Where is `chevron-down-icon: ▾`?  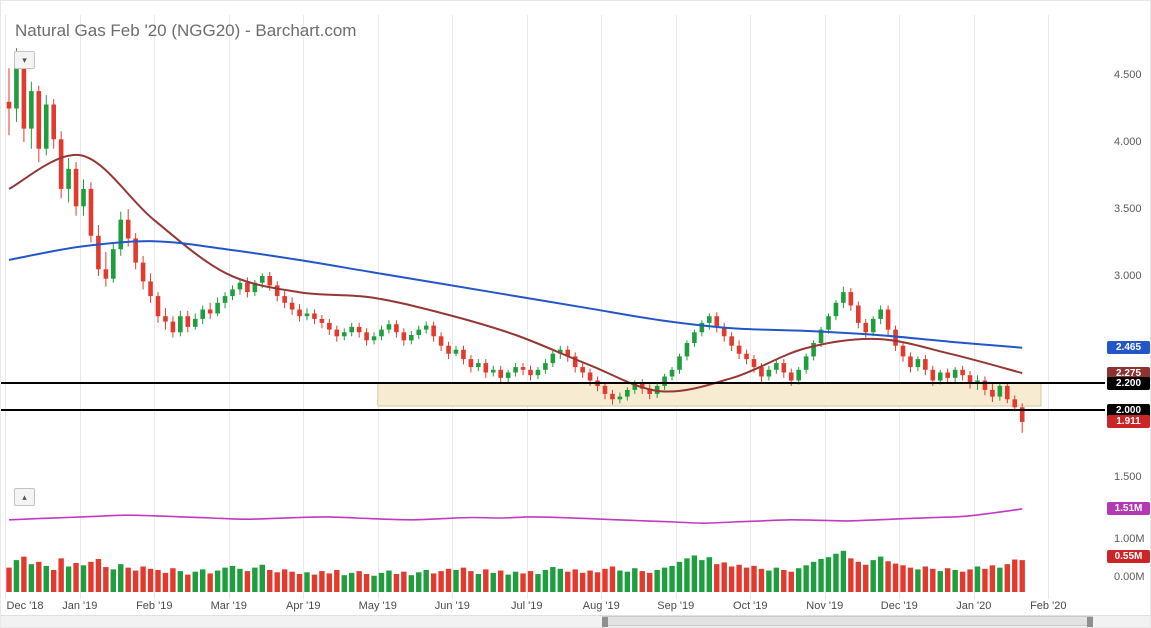 chevron-down-icon: ▾ is located at coordinates (24, 60).